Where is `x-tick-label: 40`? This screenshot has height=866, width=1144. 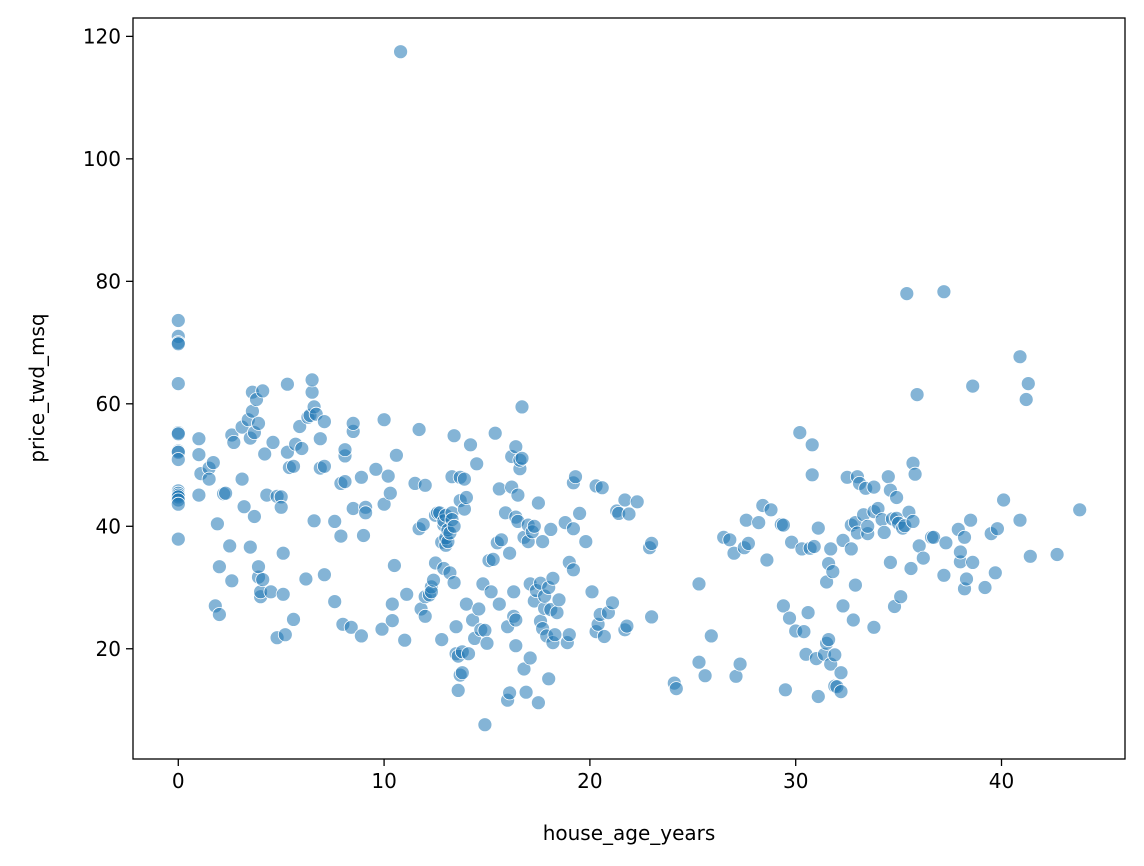 x-tick-label: 40 is located at coordinates (1001, 781).